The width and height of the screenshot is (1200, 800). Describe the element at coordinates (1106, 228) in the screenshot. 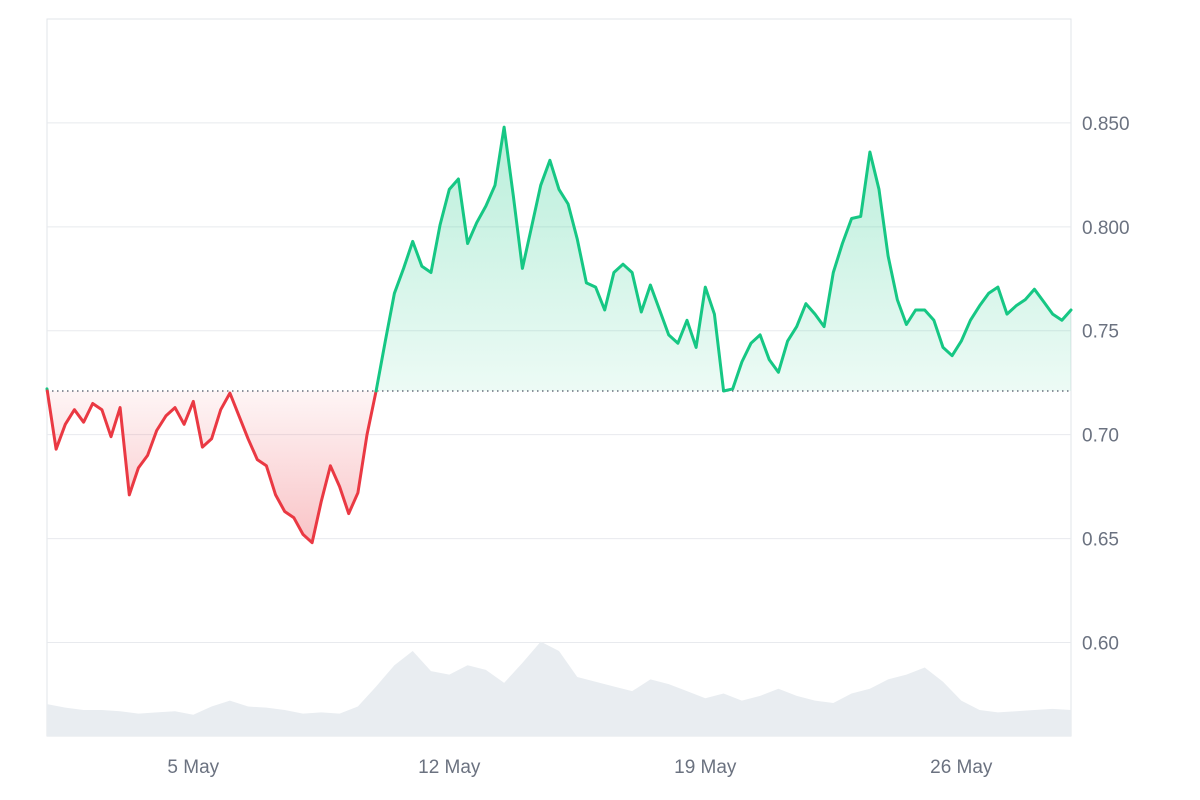

I see `y-tick-label: 0.800` at that location.